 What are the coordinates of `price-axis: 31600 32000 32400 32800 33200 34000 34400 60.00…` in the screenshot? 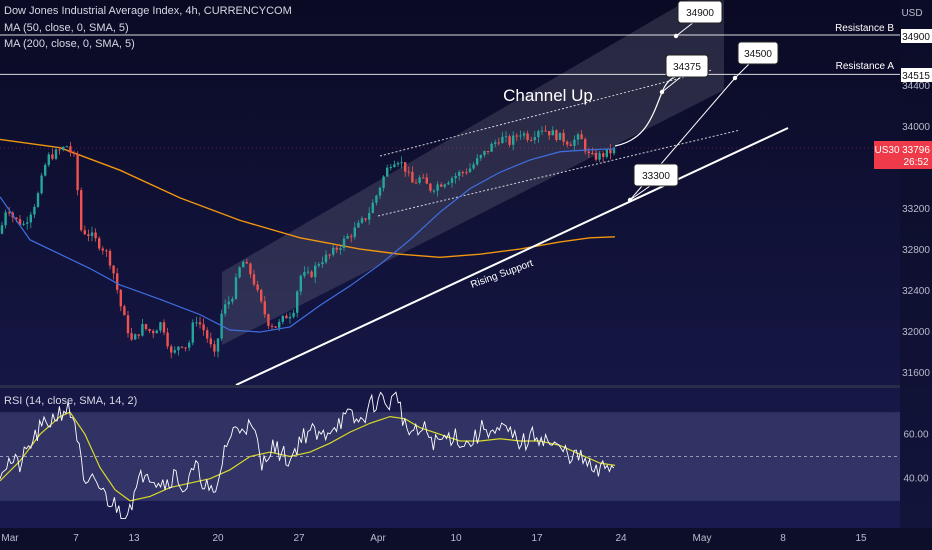 It's located at (916, 275).